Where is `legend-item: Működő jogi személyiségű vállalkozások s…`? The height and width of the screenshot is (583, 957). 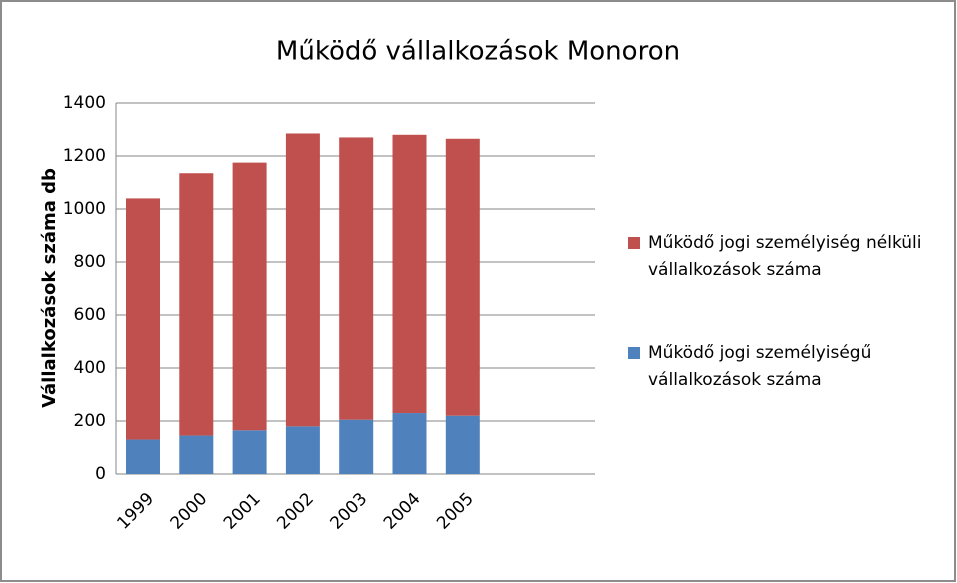
legend-item: Működő jogi személyiségű vállalkozások s… is located at coordinates (788, 367).